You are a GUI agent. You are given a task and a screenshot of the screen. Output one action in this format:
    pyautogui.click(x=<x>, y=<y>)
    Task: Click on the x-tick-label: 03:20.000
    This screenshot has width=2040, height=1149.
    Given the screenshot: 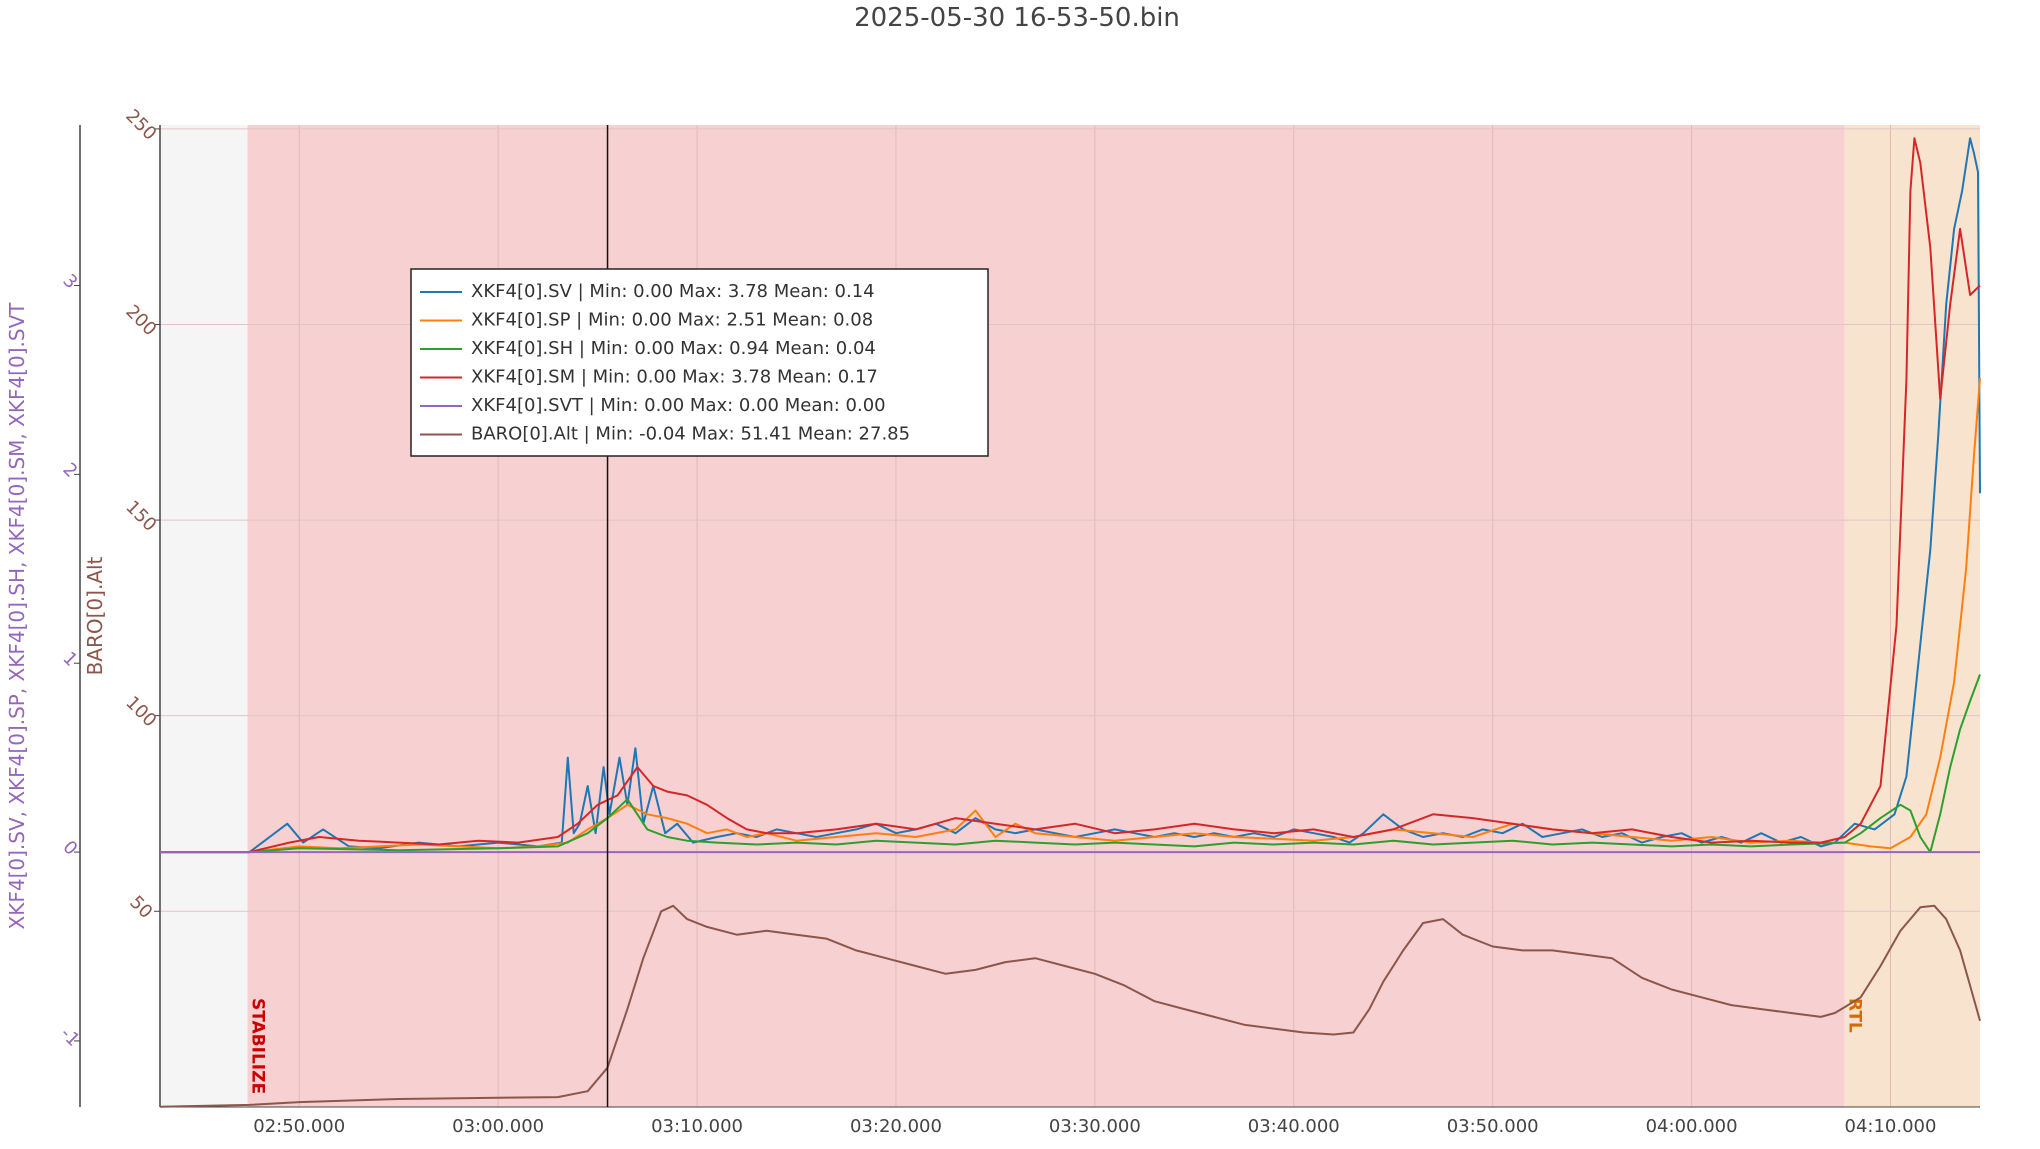 What is the action you would take?
    pyautogui.click(x=896, y=1126)
    